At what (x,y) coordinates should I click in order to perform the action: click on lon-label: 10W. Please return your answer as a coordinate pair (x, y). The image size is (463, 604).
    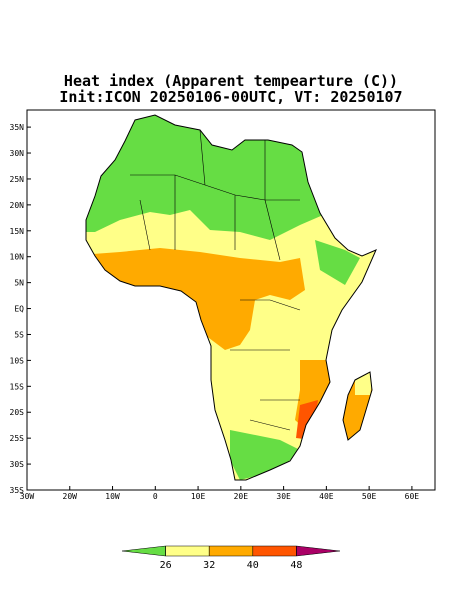
    Looking at the image, I should click on (112, 496).